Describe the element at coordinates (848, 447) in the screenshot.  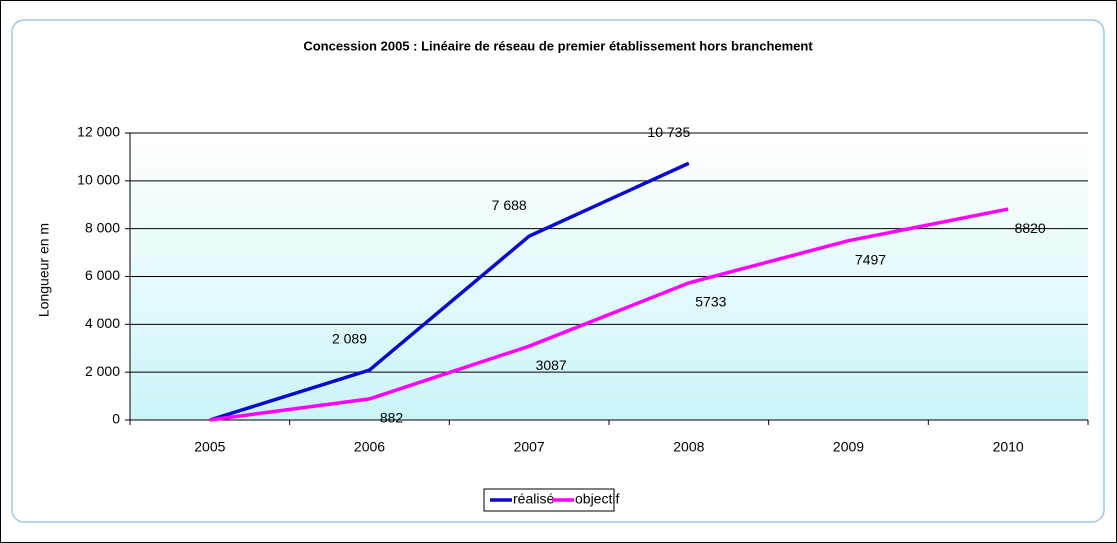
I see `x-tick-label: 2009` at that location.